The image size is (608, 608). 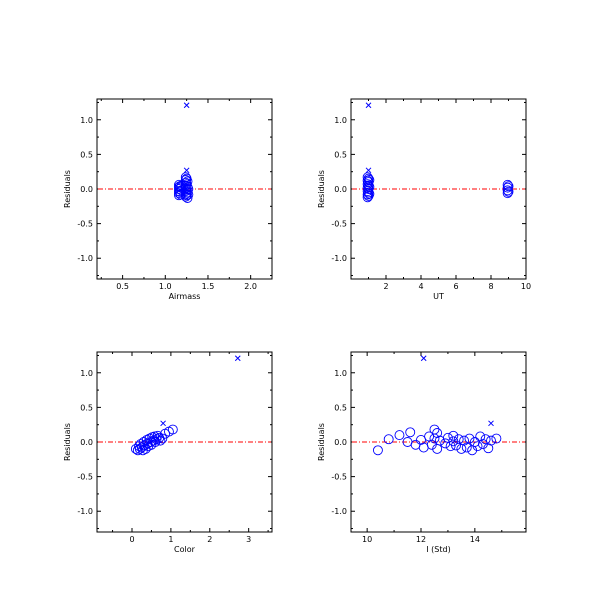 What do you see at coordinates (165, 286) in the screenshot?
I see `x-tick-label: 1.0` at bounding box center [165, 286].